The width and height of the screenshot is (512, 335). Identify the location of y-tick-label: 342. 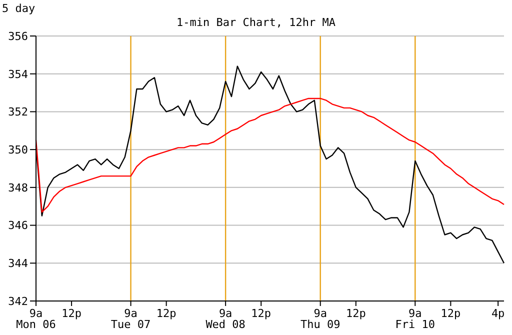
(18, 301).